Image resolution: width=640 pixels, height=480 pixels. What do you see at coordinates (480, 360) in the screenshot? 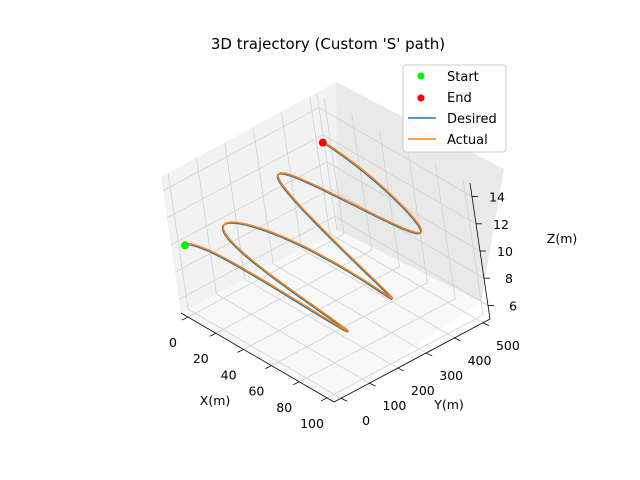
I see `y-tick-label: 400` at bounding box center [480, 360].